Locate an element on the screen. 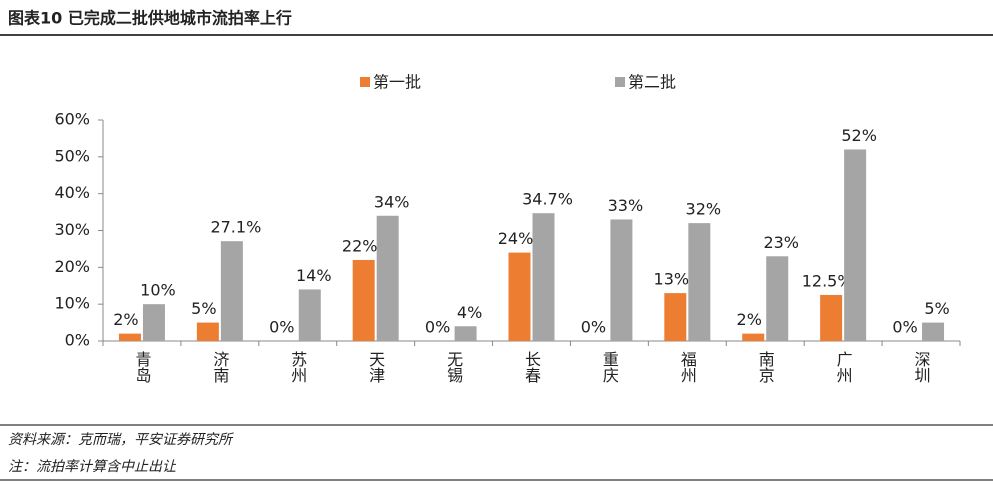 The image size is (993, 486). value-label: 13% is located at coordinates (672, 279).